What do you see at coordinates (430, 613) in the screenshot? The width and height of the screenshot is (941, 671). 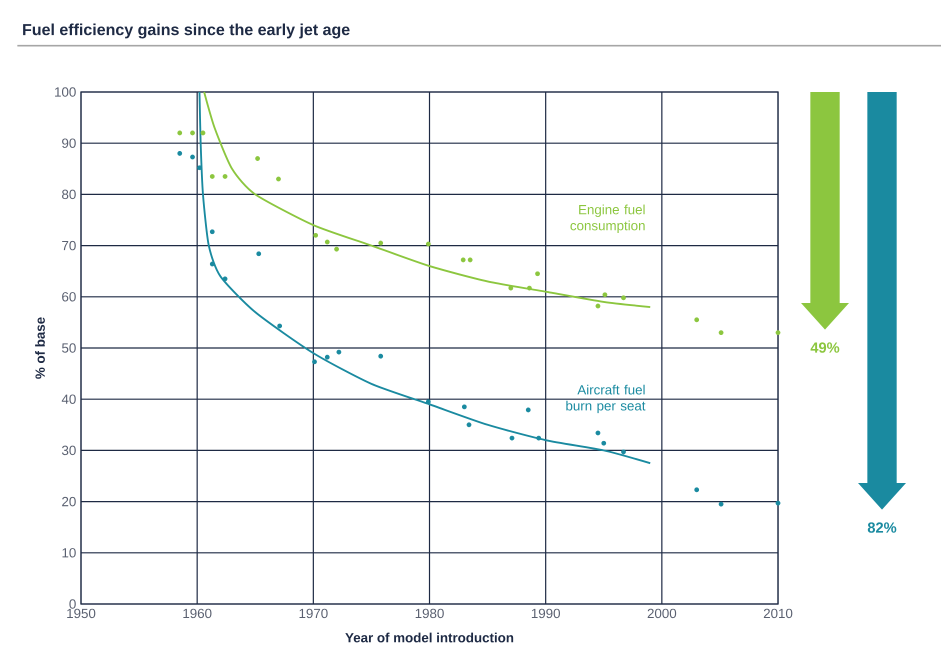 I see `x-tick-label: 1980` at bounding box center [430, 613].